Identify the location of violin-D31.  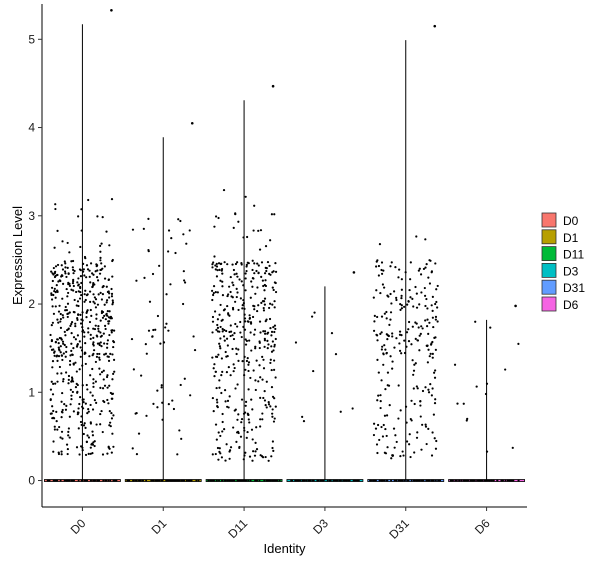
(406, 253).